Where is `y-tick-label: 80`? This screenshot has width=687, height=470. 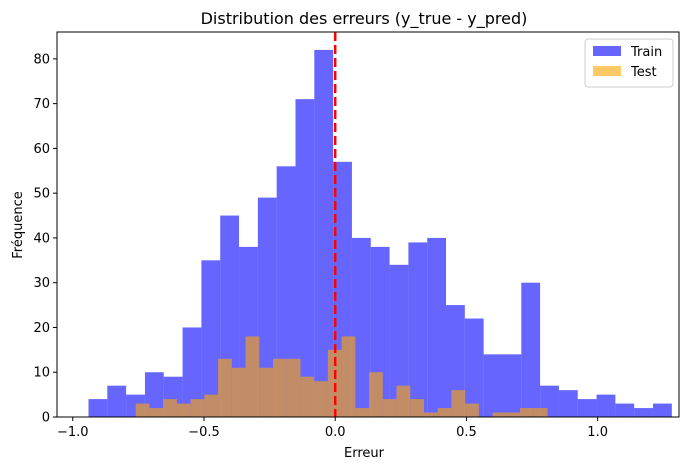 y-tick-label: 80 is located at coordinates (41, 59).